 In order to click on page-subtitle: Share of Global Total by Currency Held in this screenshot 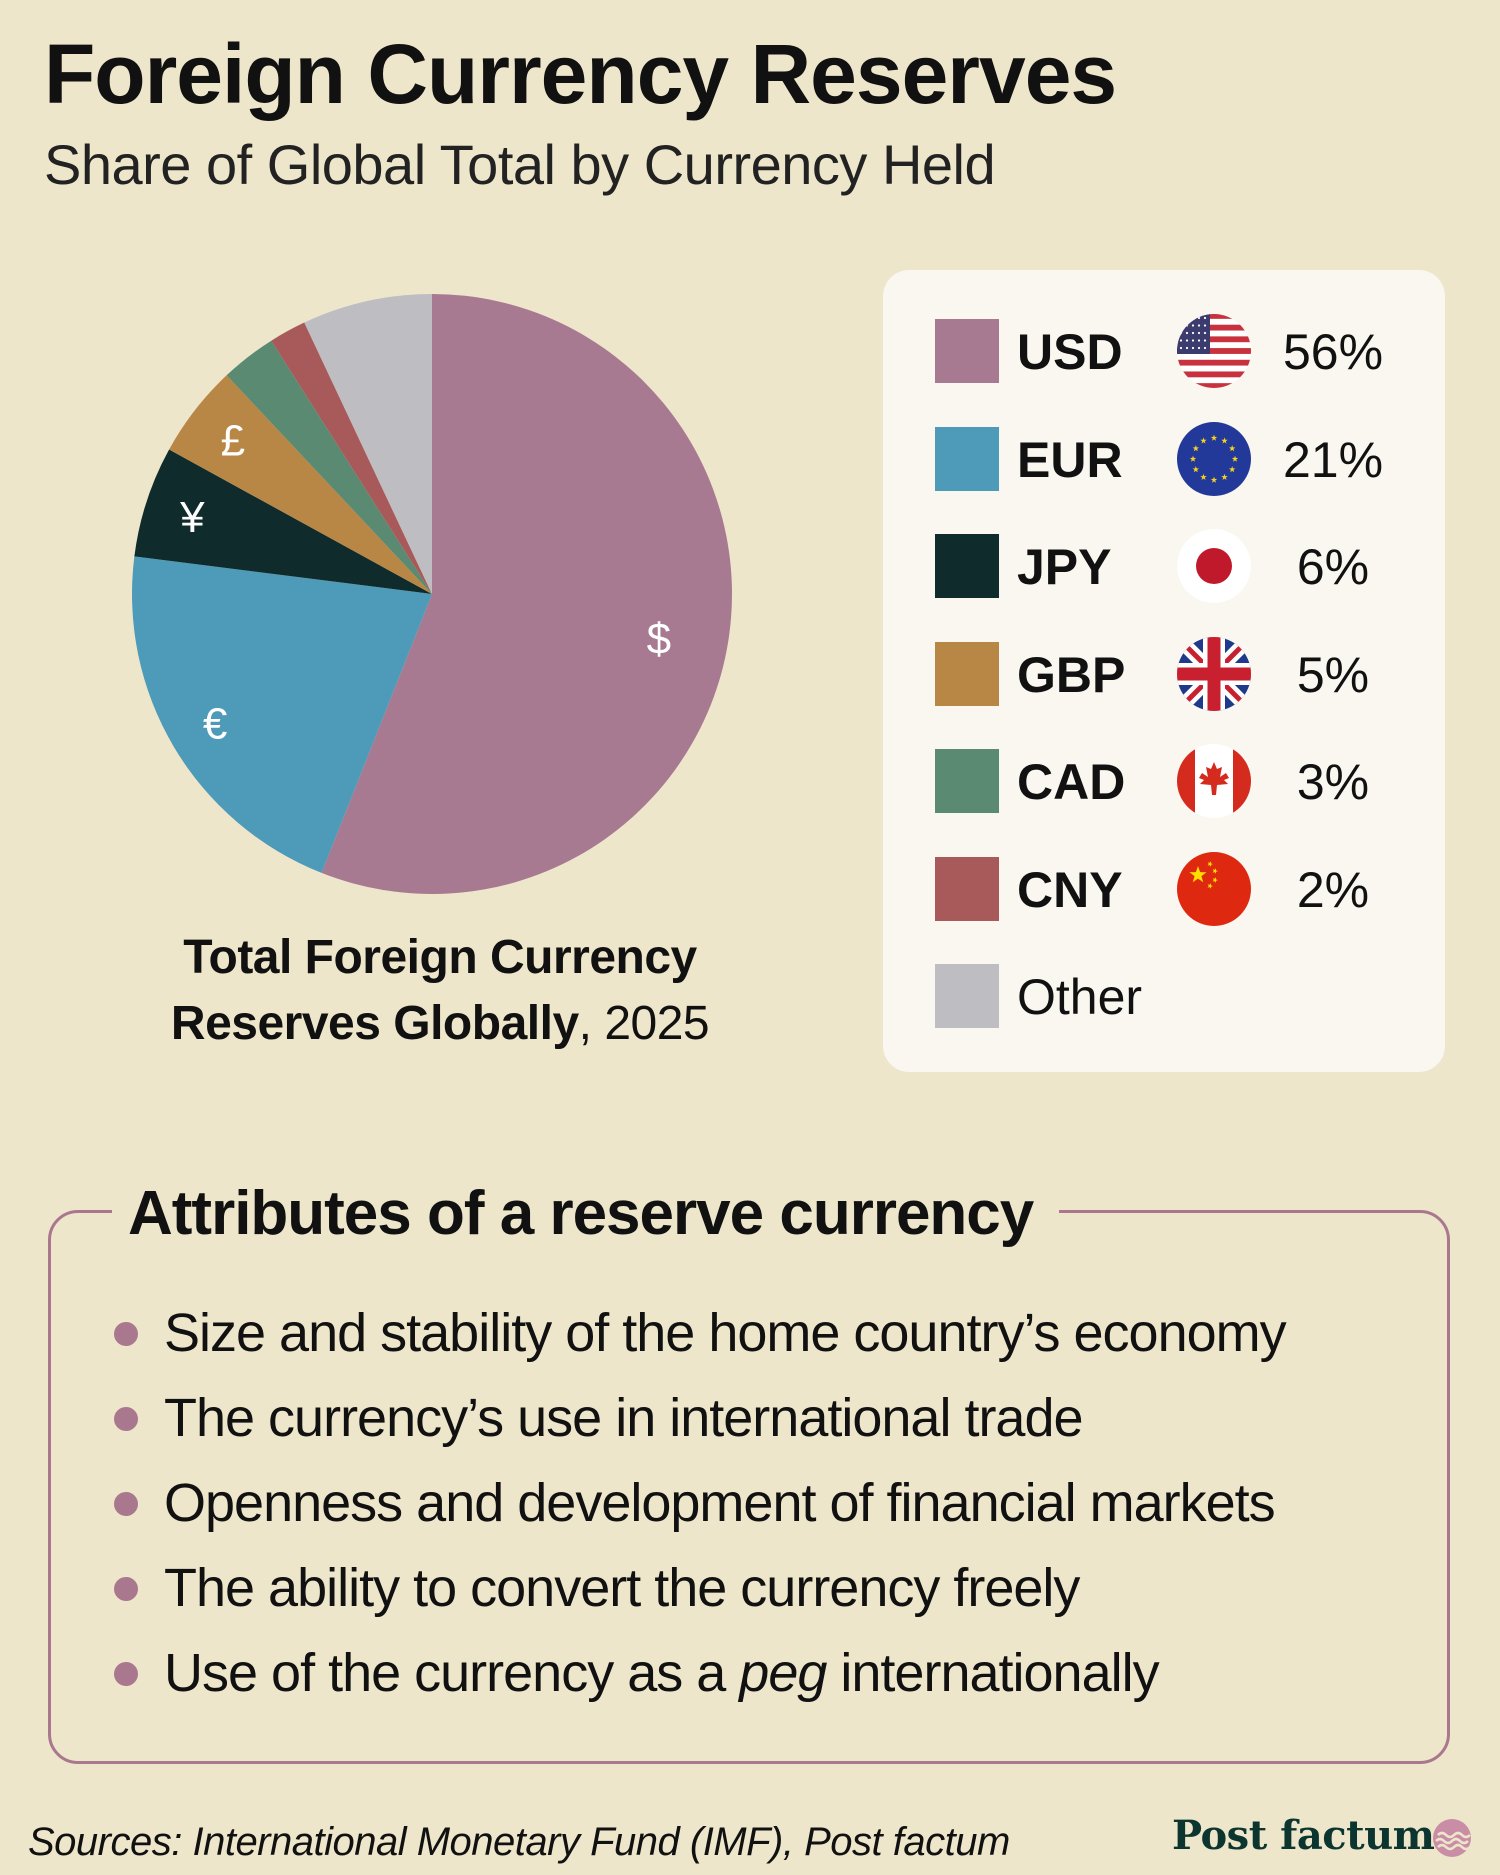, I will do `click(520, 164)`.